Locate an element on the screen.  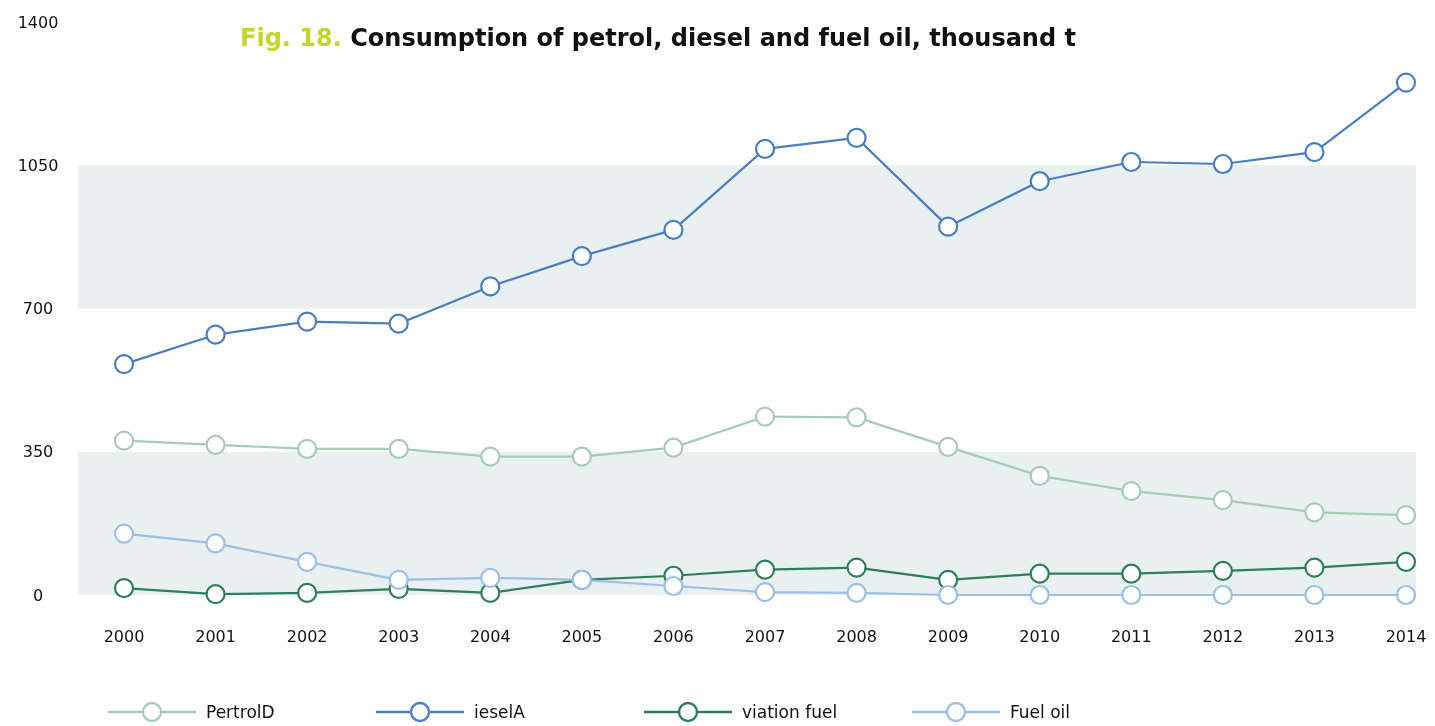
x-tick-label: 2006 is located at coordinates (673, 636).